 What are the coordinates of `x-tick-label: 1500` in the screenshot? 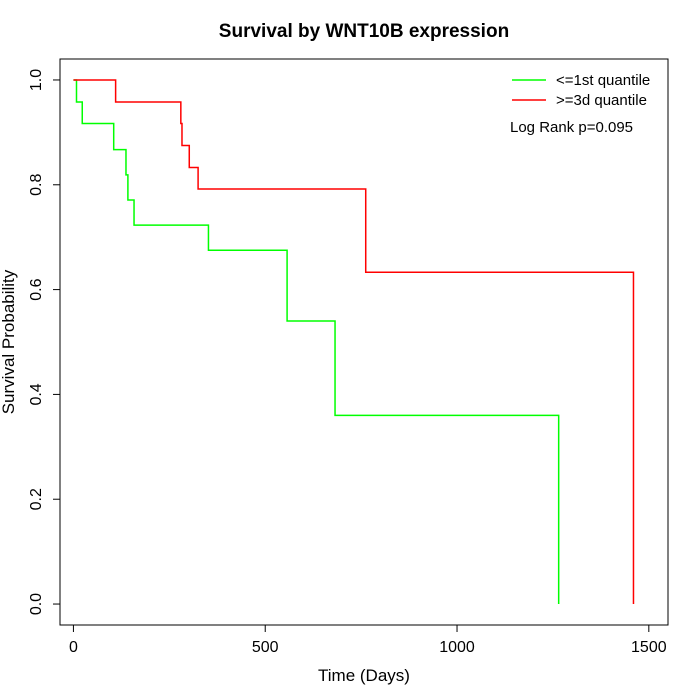 It's located at (649, 647).